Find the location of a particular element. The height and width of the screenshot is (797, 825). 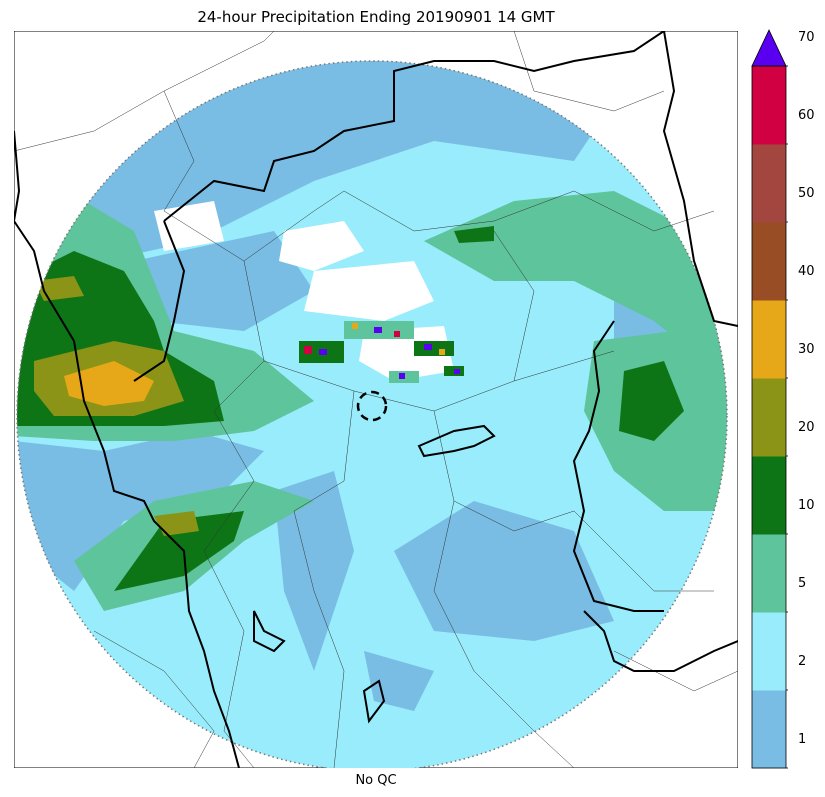

colorbar-tick-30: 30 is located at coordinates (806, 349).